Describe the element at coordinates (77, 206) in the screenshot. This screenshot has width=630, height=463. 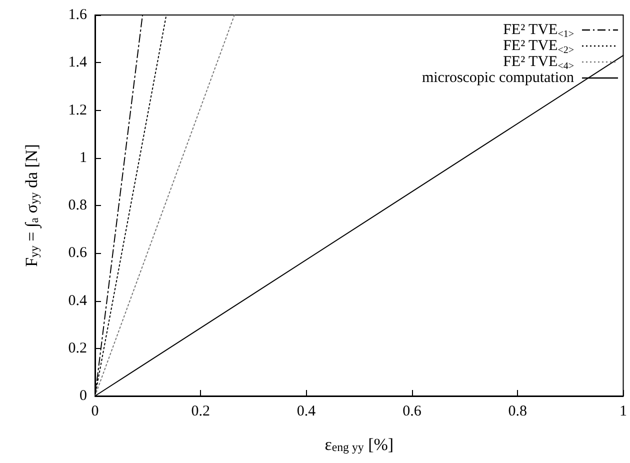
I see `y-tick-label: 0.8` at that location.